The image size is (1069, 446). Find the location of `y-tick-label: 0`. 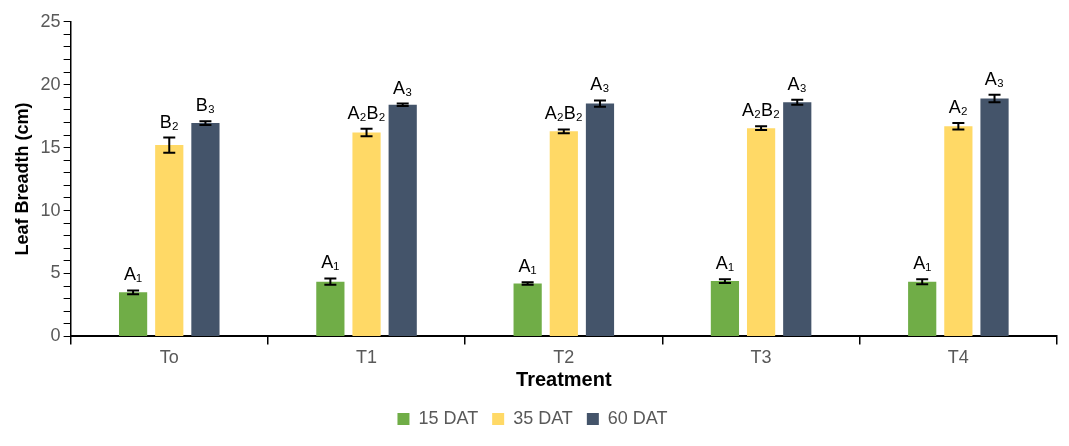

y-tick-label: 0 is located at coordinates (55, 335).